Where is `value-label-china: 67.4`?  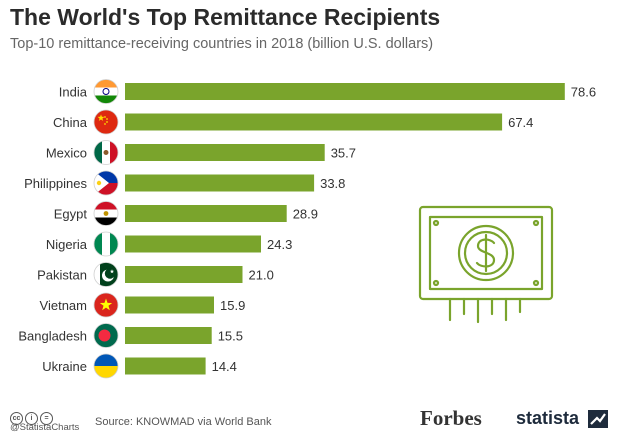
value-label-china: 67.4 is located at coordinates (520, 122).